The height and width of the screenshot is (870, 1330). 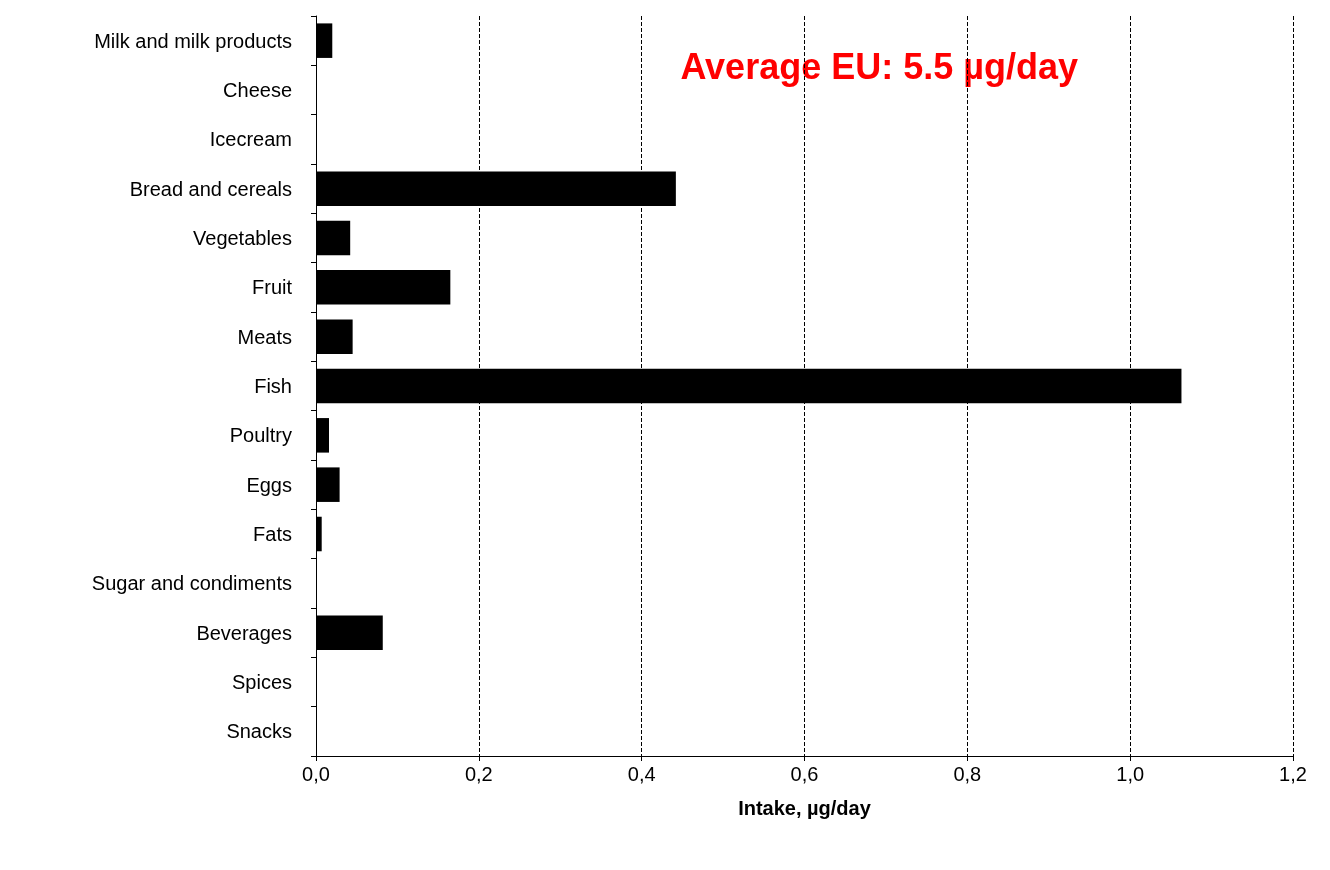 What do you see at coordinates (244, 632) in the screenshot?
I see `y-tick-label: Beverages` at bounding box center [244, 632].